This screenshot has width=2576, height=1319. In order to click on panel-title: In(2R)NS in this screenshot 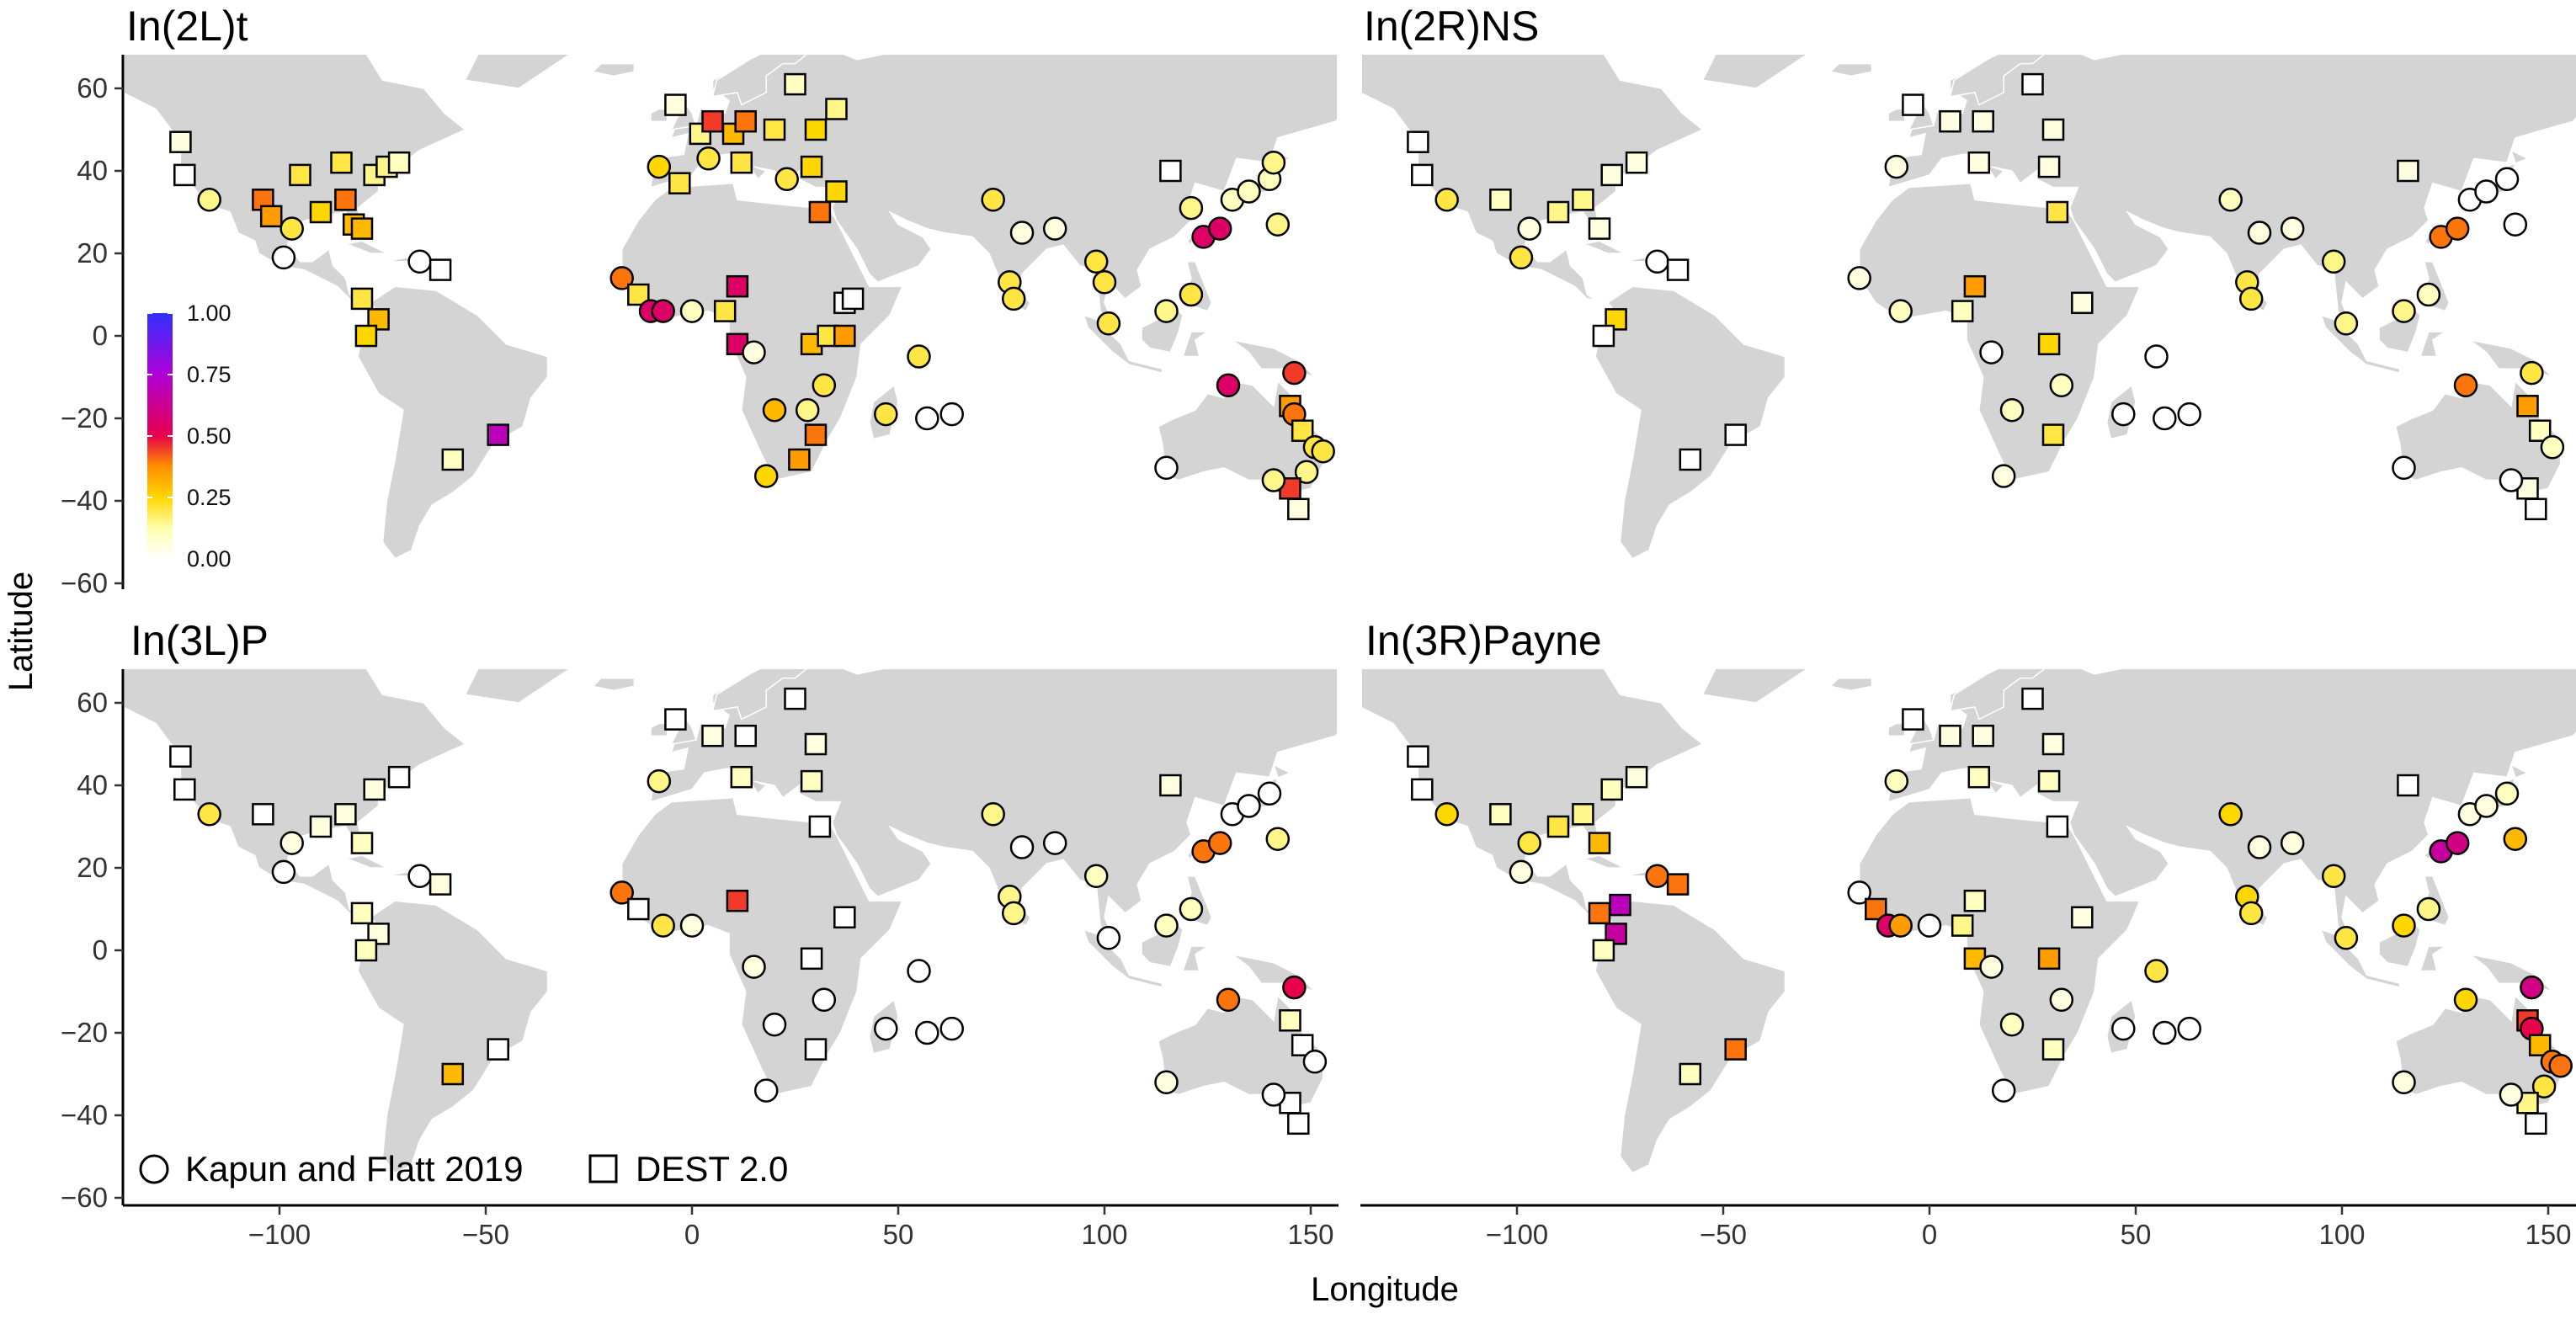, I will do `click(1451, 26)`.